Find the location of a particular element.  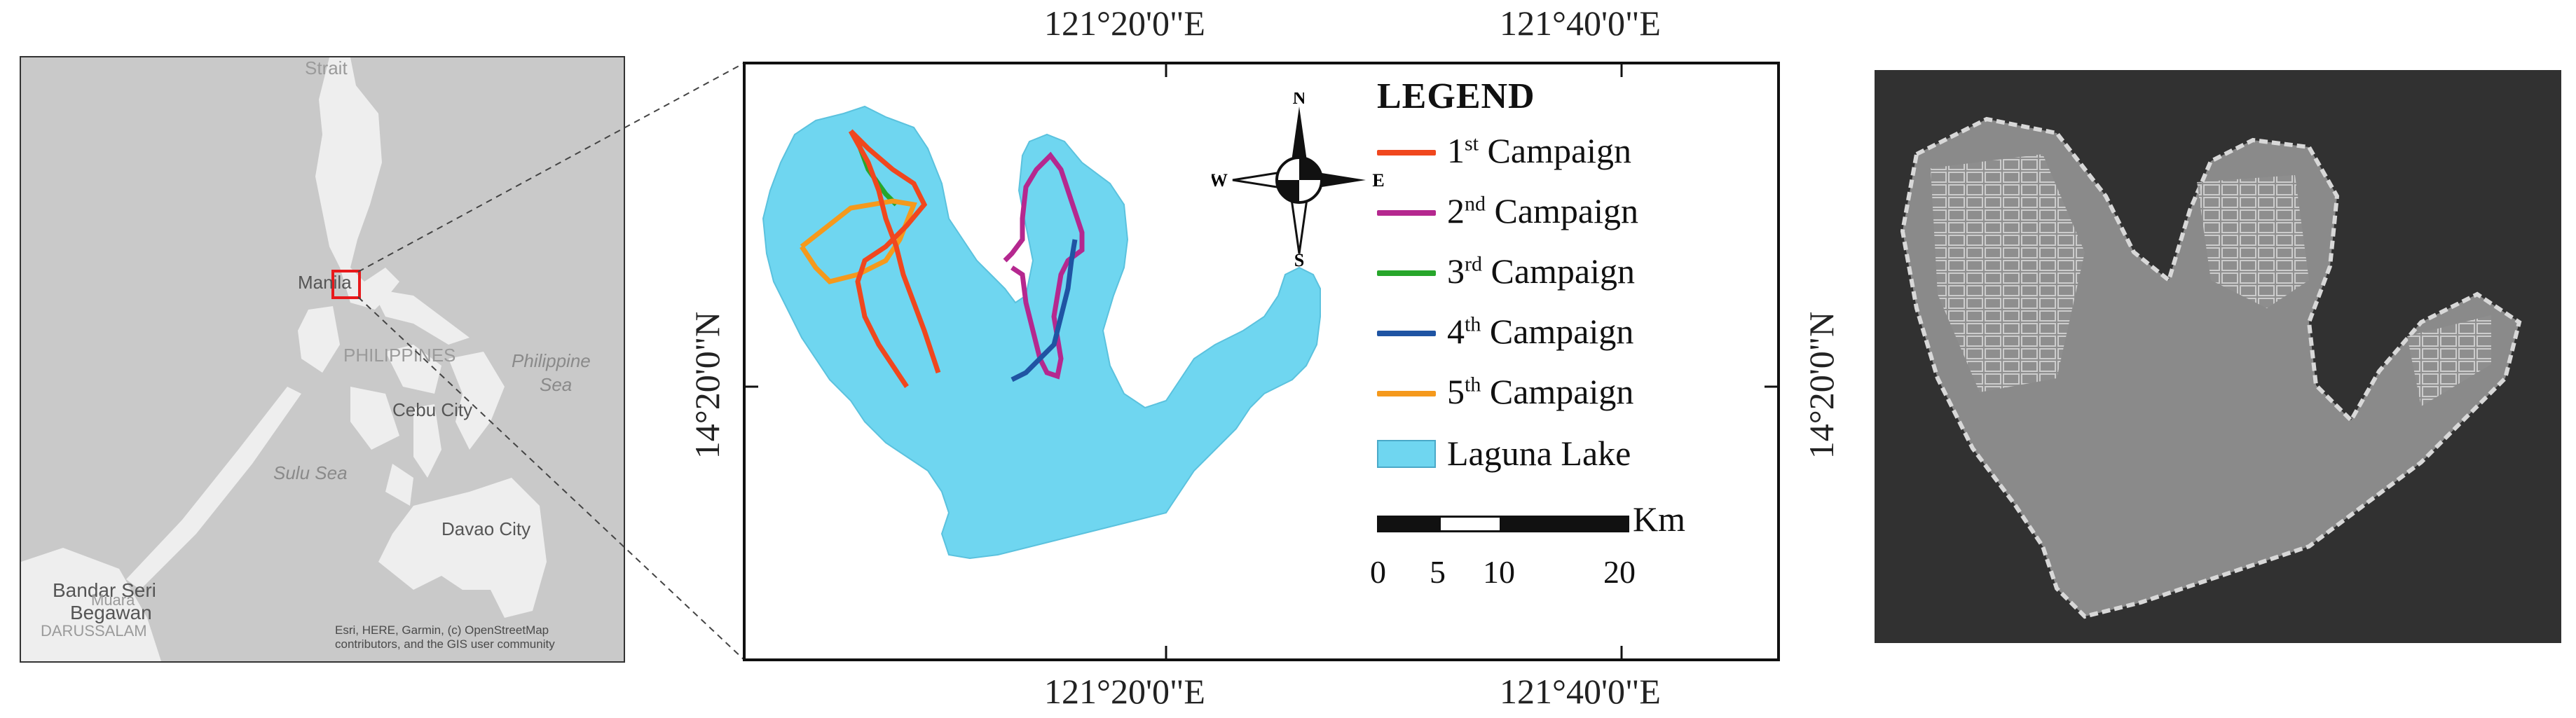

compass-e: E is located at coordinates (1378, 180).